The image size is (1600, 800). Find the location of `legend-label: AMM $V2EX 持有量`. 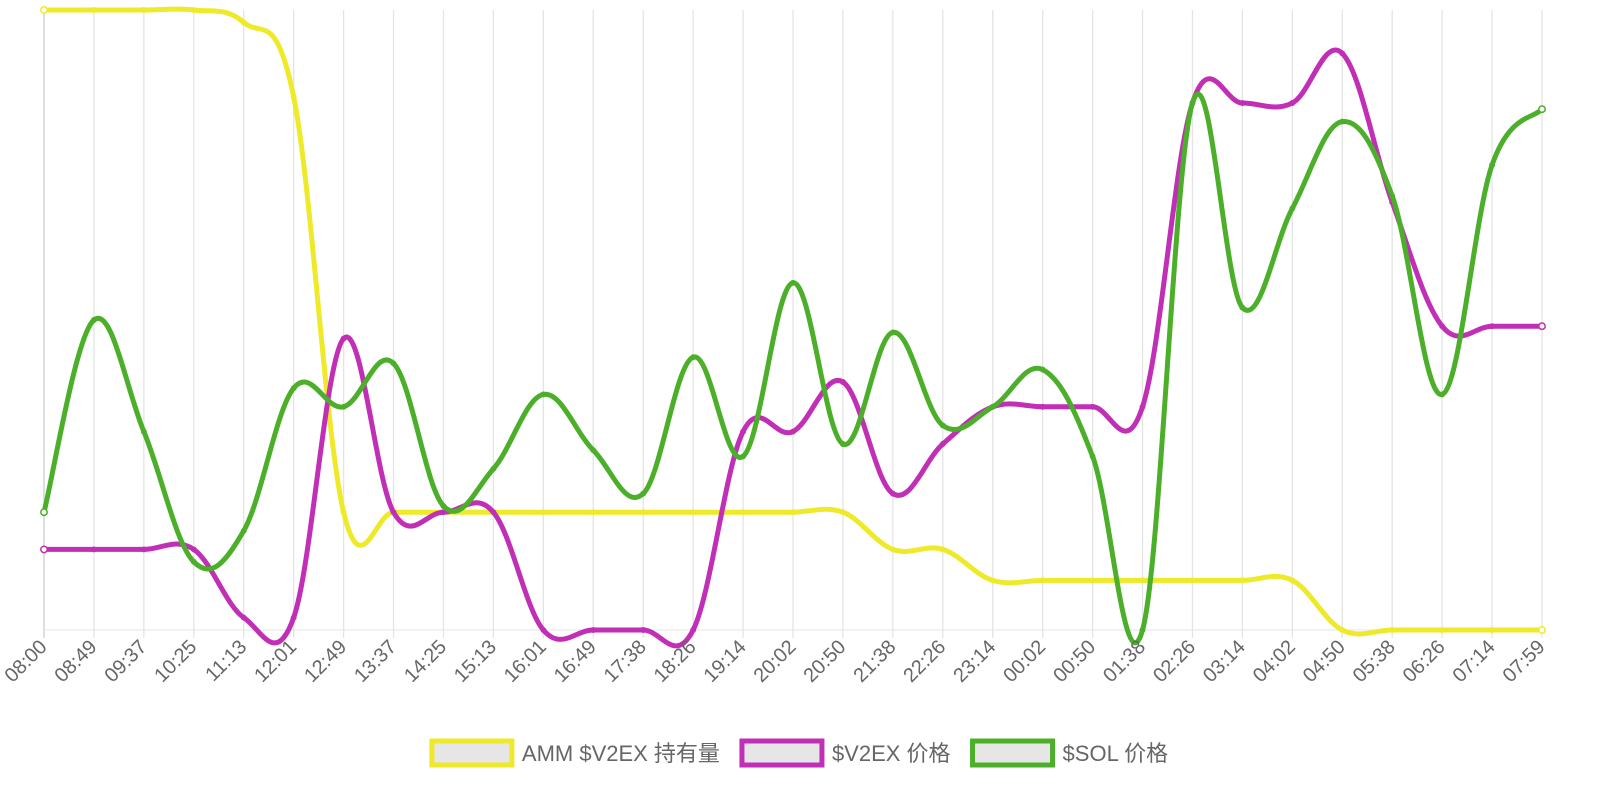

legend-label: AMM $V2EX 持有量 is located at coordinates (621, 753).